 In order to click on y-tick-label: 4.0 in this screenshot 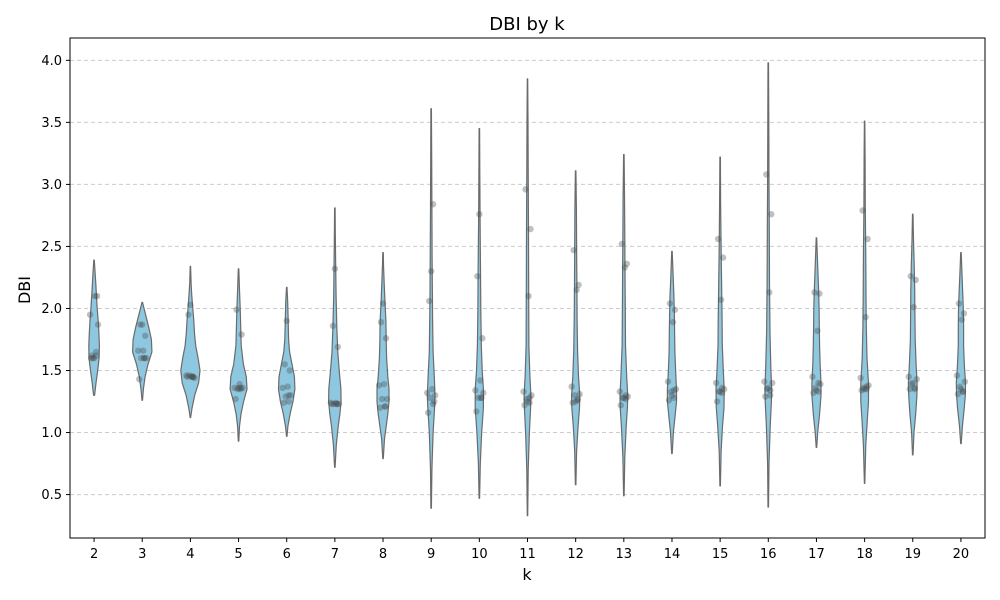, I will do `click(51, 61)`.